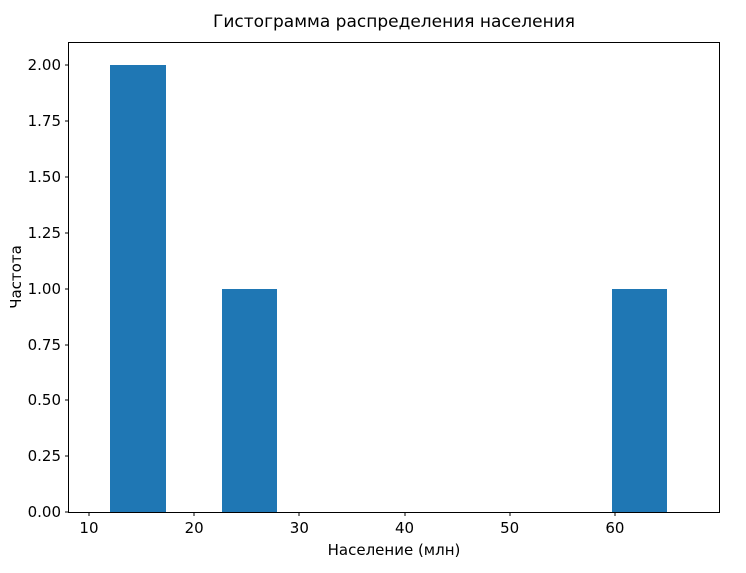 The width and height of the screenshot is (746, 573). I want to click on y-tick-mark-0.25, so click(67, 456).